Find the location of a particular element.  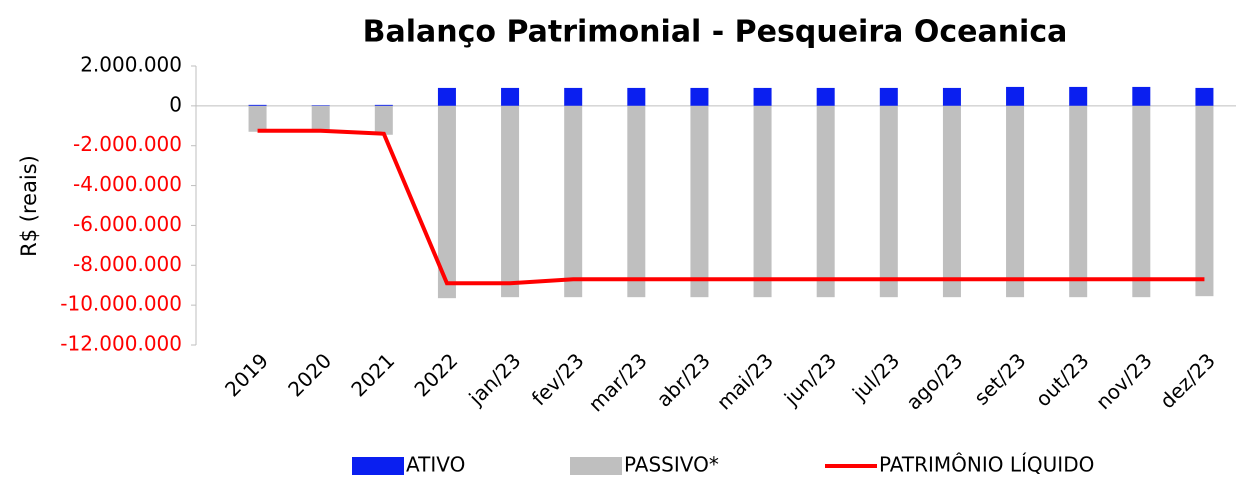

x-tick-label: dez/23 is located at coordinates (1187, 380).